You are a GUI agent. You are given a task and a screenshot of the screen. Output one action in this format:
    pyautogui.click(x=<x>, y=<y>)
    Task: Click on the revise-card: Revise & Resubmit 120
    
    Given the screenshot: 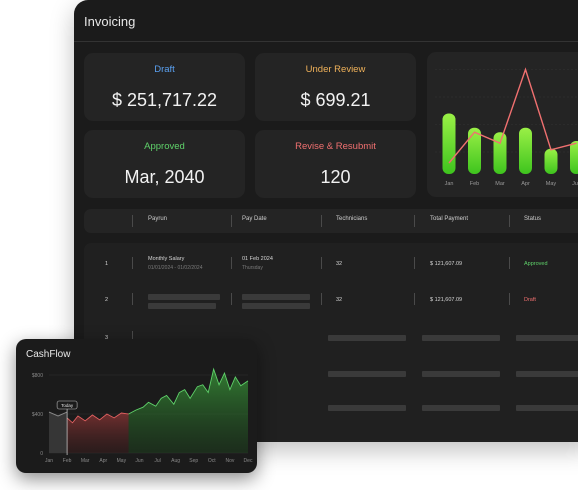 What is the action you would take?
    pyautogui.click(x=335, y=164)
    